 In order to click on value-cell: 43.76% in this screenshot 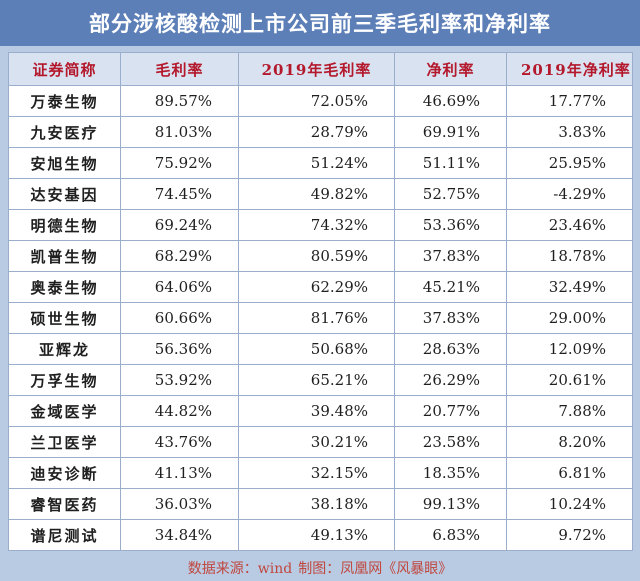, I will do `click(179, 442)`.